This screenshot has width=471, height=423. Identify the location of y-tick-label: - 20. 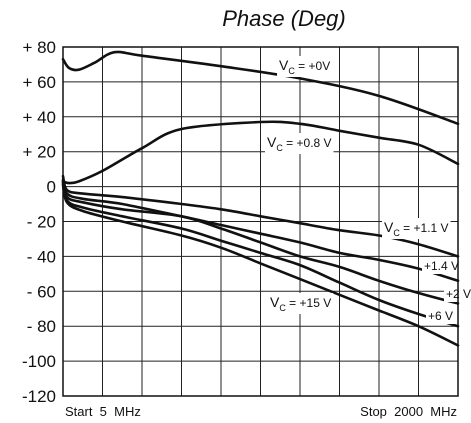
(41, 222).